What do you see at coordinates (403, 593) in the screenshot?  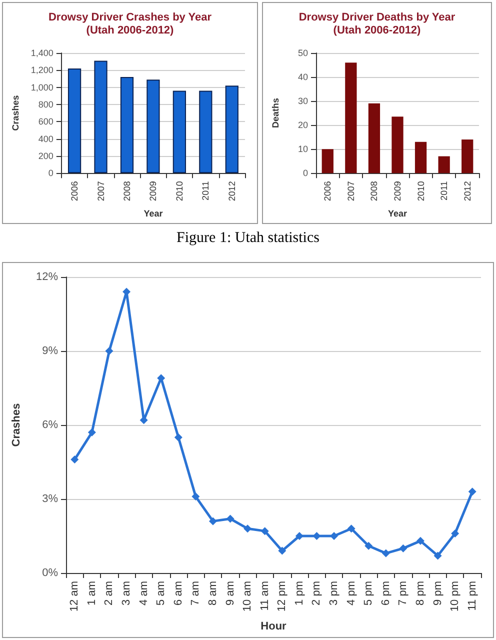 I see `x-tick-label: 7 pm` at bounding box center [403, 593].